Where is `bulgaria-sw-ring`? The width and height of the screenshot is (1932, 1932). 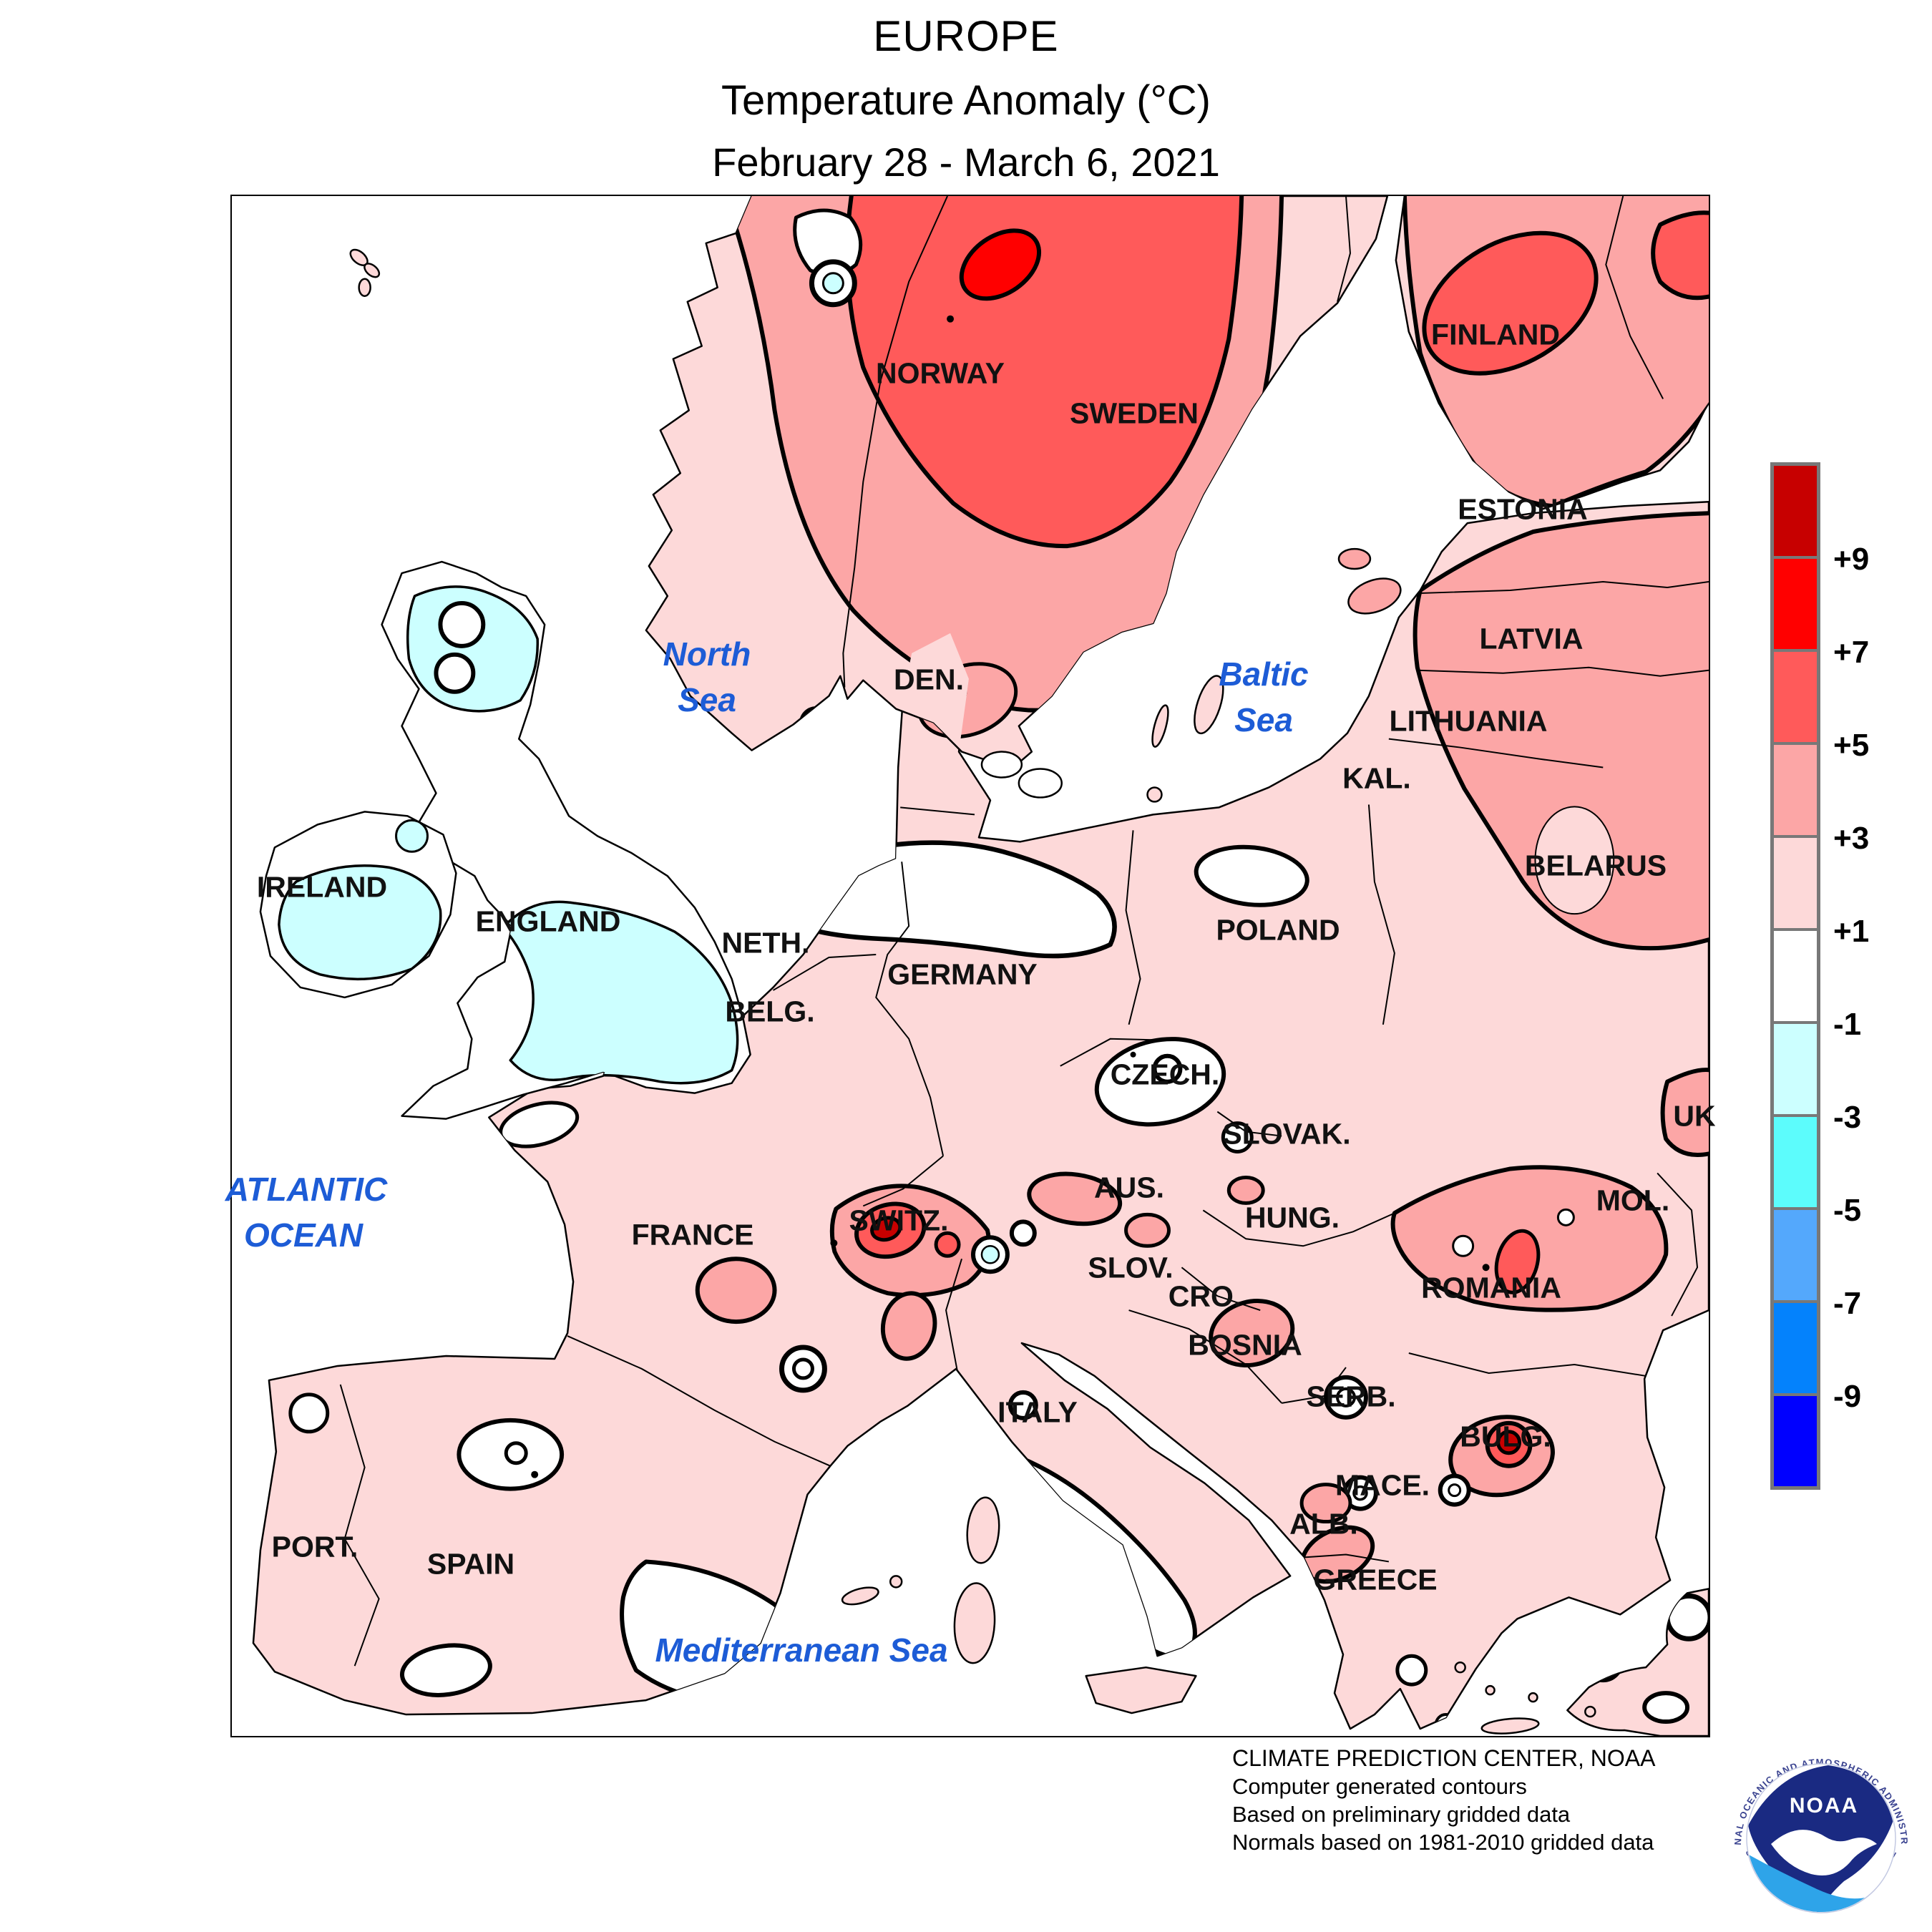
bulgaria-sw-ring is located at coordinates (1454, 1490).